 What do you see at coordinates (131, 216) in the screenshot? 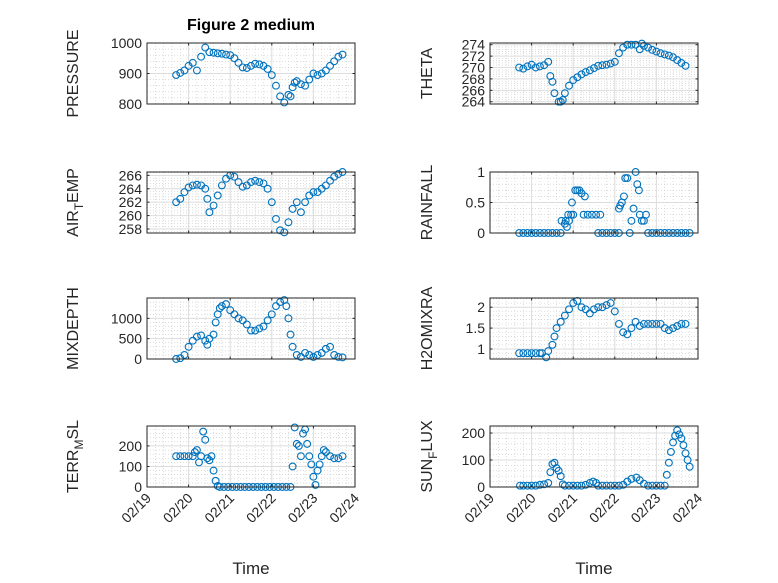
I see `y-tick-label: 260` at bounding box center [131, 216].